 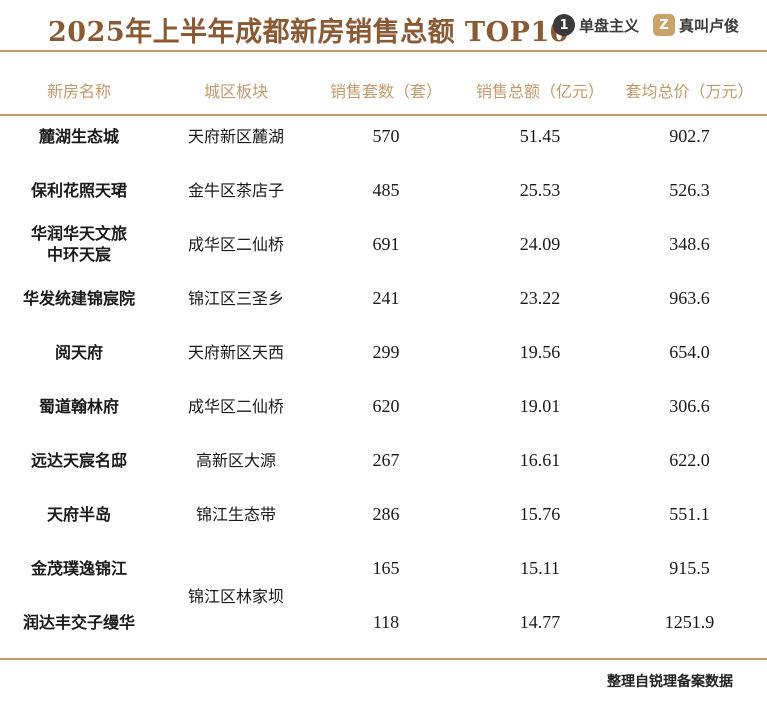 I want to click on project-name-line1: 华润华天文旅, so click(x=78, y=233).